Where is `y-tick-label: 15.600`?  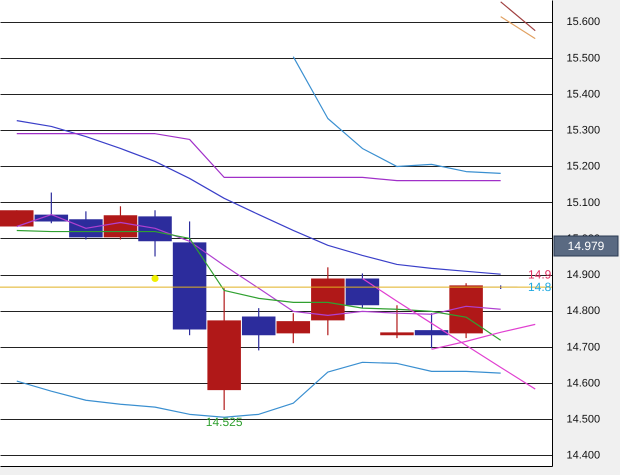 y-tick-label: 15.600 is located at coordinates (583, 22).